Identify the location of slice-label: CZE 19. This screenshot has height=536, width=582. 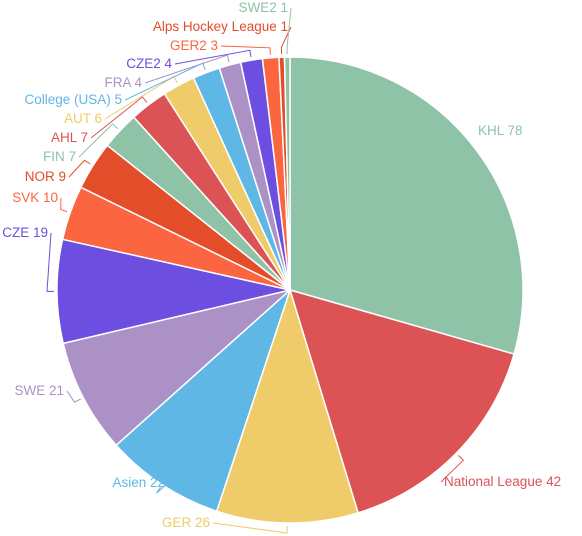
(25, 232).